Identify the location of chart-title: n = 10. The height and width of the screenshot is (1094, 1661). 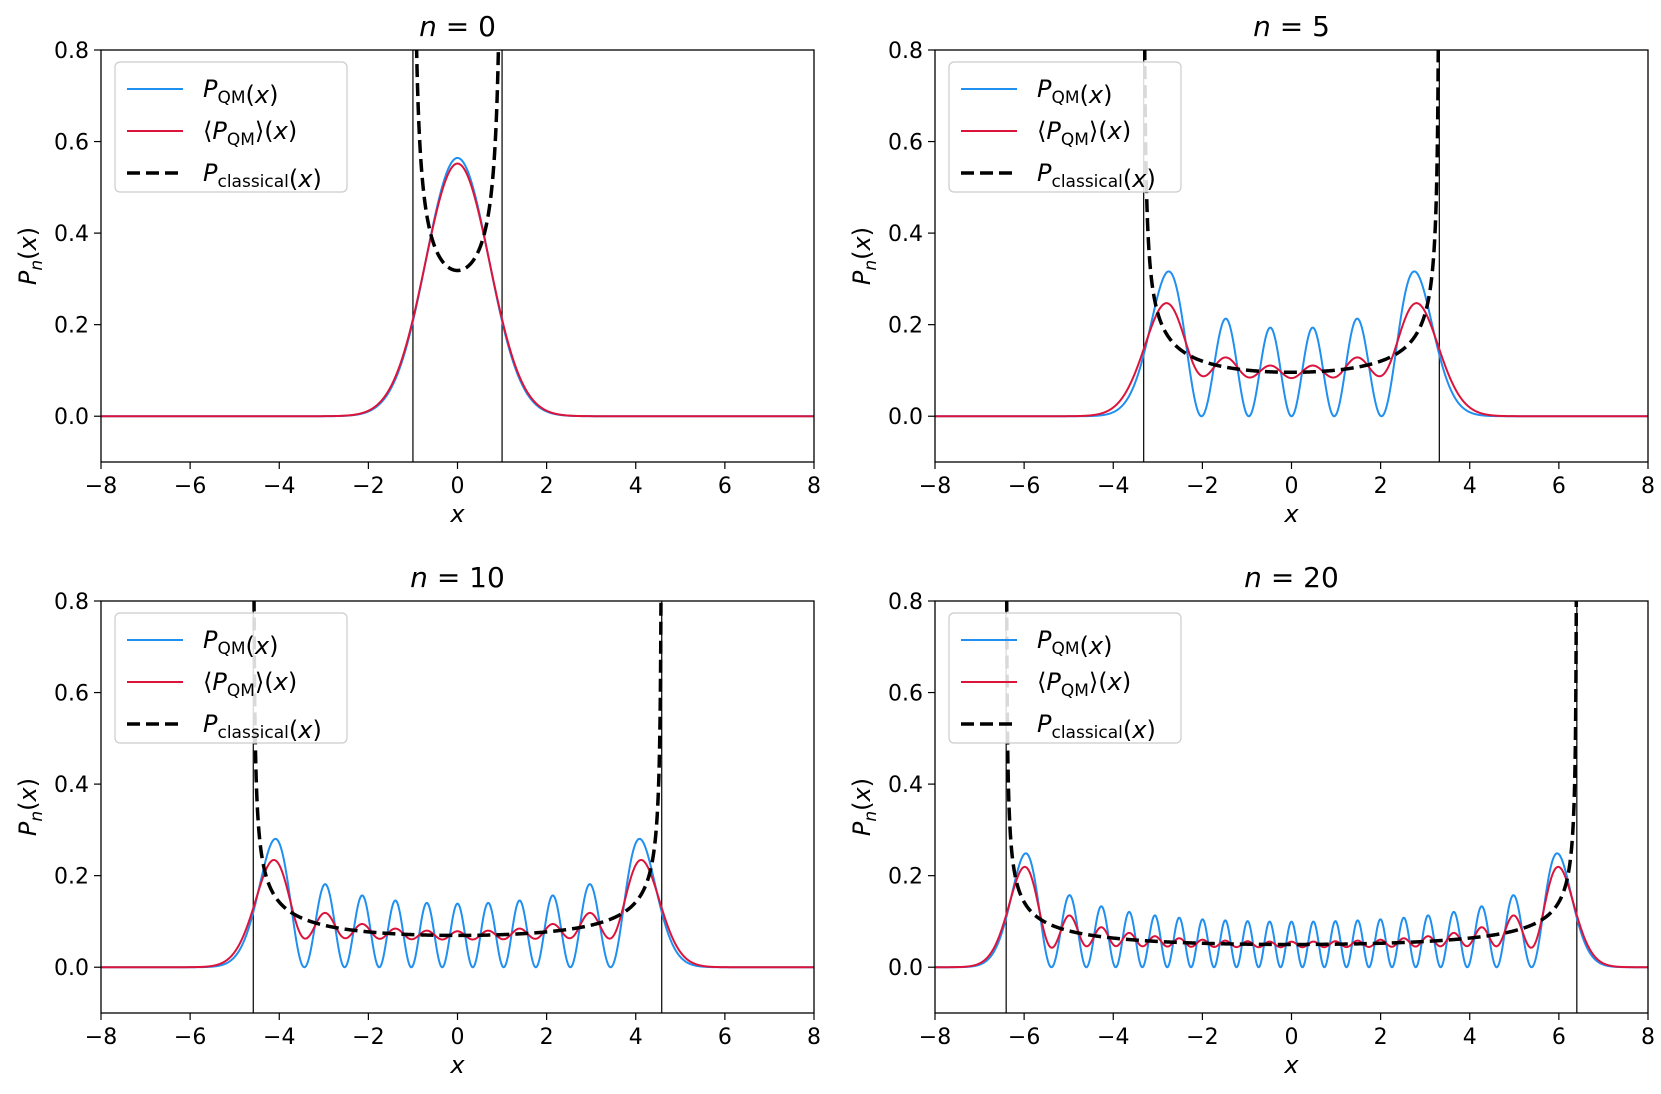
(457, 577).